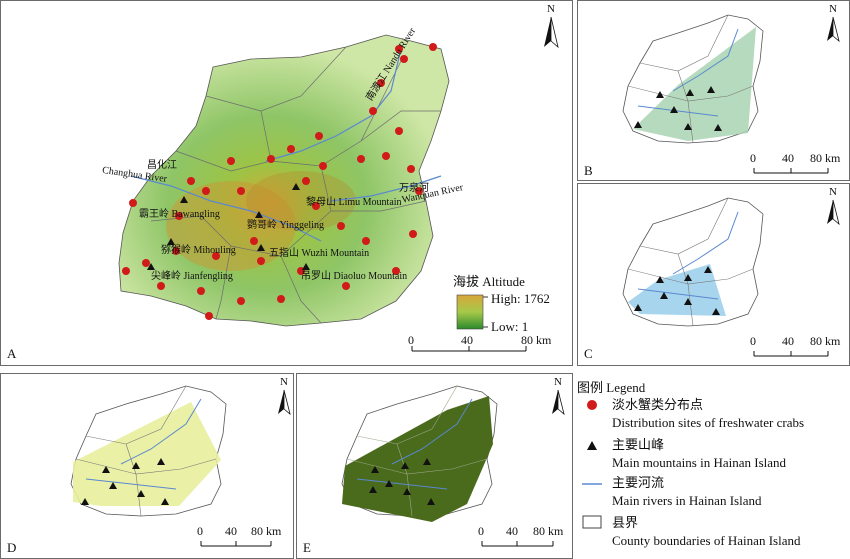 This screenshot has height=559, width=850. I want to click on scale-end-d: 80 km, so click(266, 531).